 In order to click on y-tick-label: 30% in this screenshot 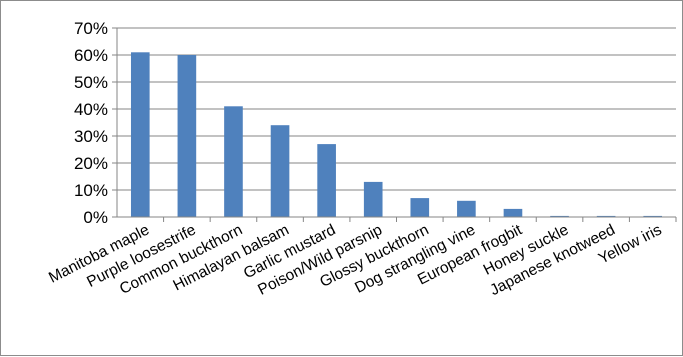, I will do `click(91, 136)`.